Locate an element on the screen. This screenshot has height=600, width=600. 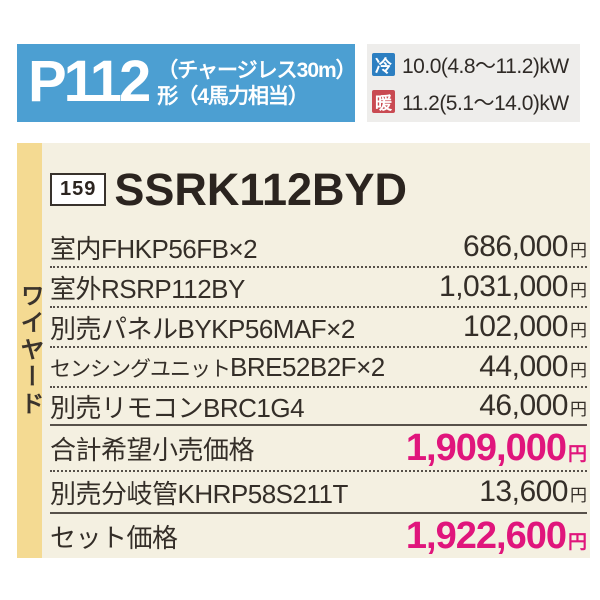
item-label: 別売パネルBYKP56MAF×2 is located at coordinates (202, 328).